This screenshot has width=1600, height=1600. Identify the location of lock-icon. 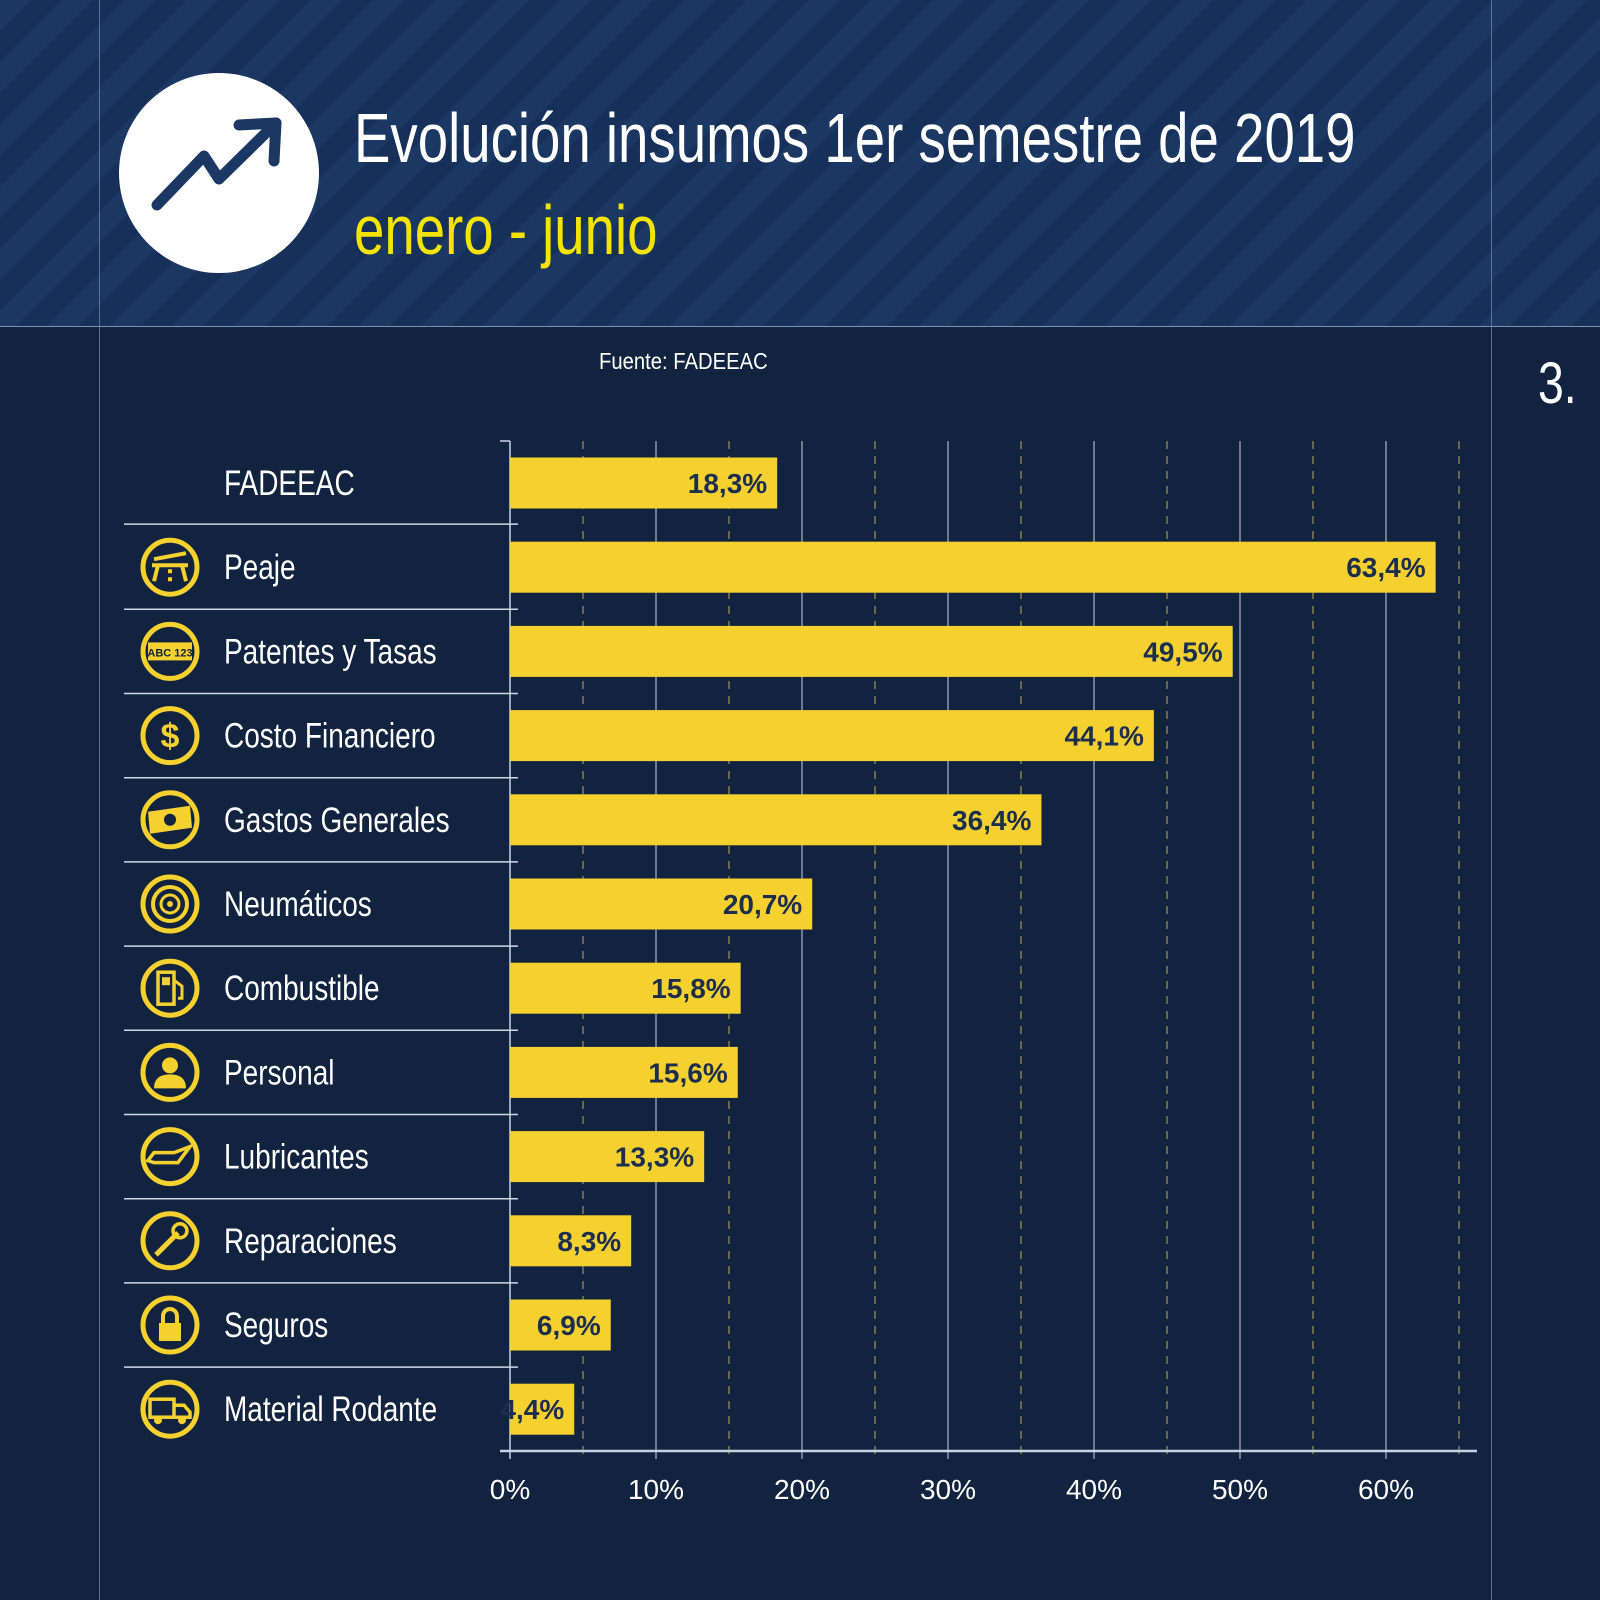
(170, 1325).